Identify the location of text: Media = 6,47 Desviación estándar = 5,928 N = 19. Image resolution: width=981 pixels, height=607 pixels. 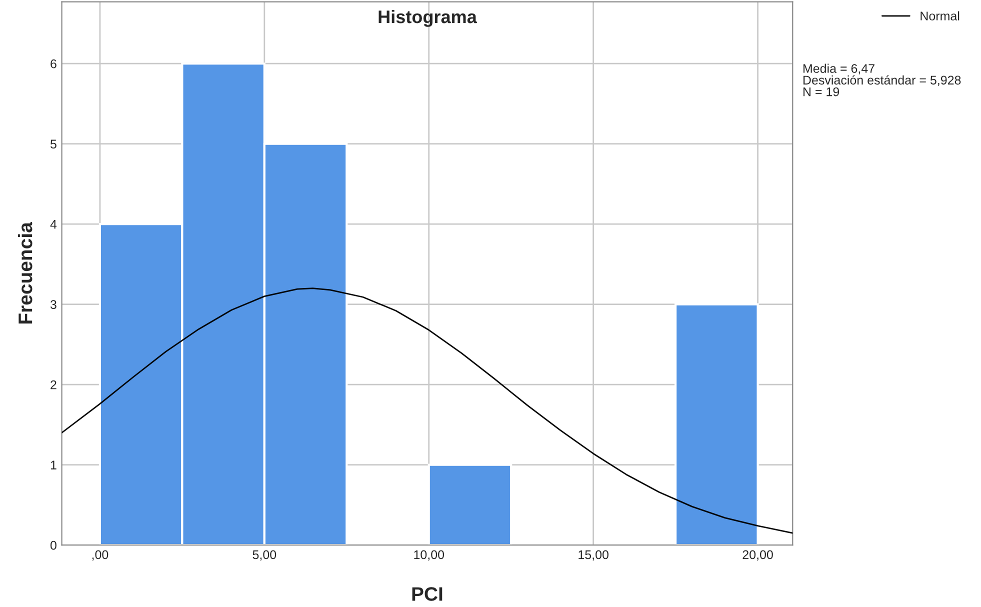
(882, 80).